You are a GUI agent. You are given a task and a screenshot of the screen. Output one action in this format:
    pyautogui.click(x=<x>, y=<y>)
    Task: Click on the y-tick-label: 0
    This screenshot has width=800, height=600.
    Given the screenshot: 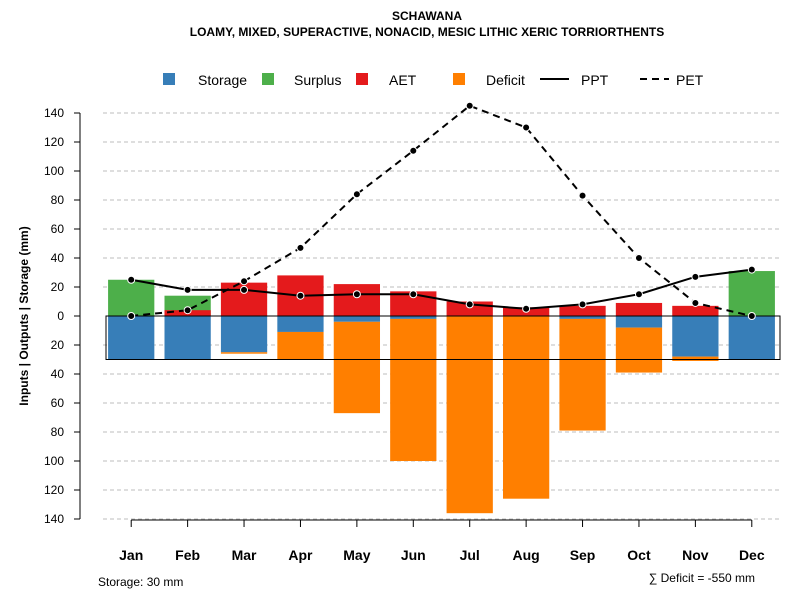 What is the action you would take?
    pyautogui.click(x=60, y=316)
    